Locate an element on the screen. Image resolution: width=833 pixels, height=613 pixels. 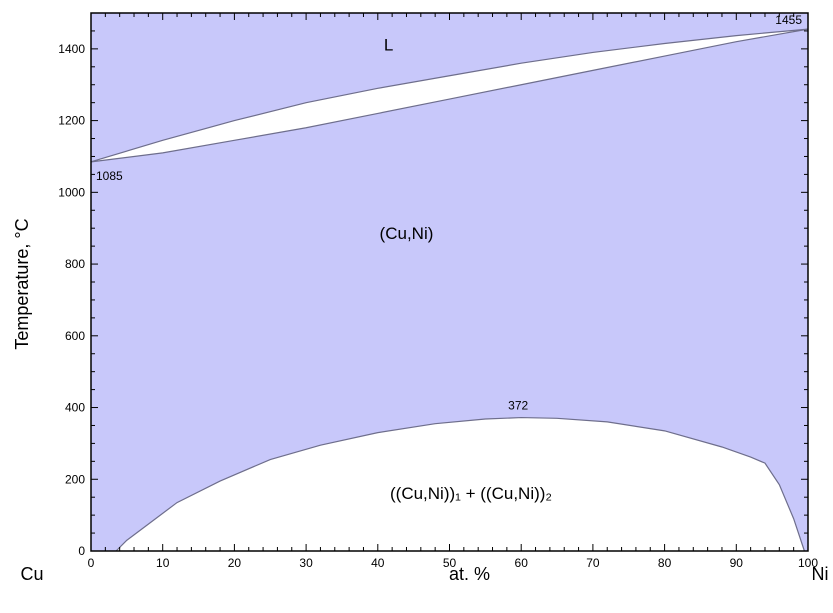
x-end-label-ni: Ni is located at coordinates (820, 574).